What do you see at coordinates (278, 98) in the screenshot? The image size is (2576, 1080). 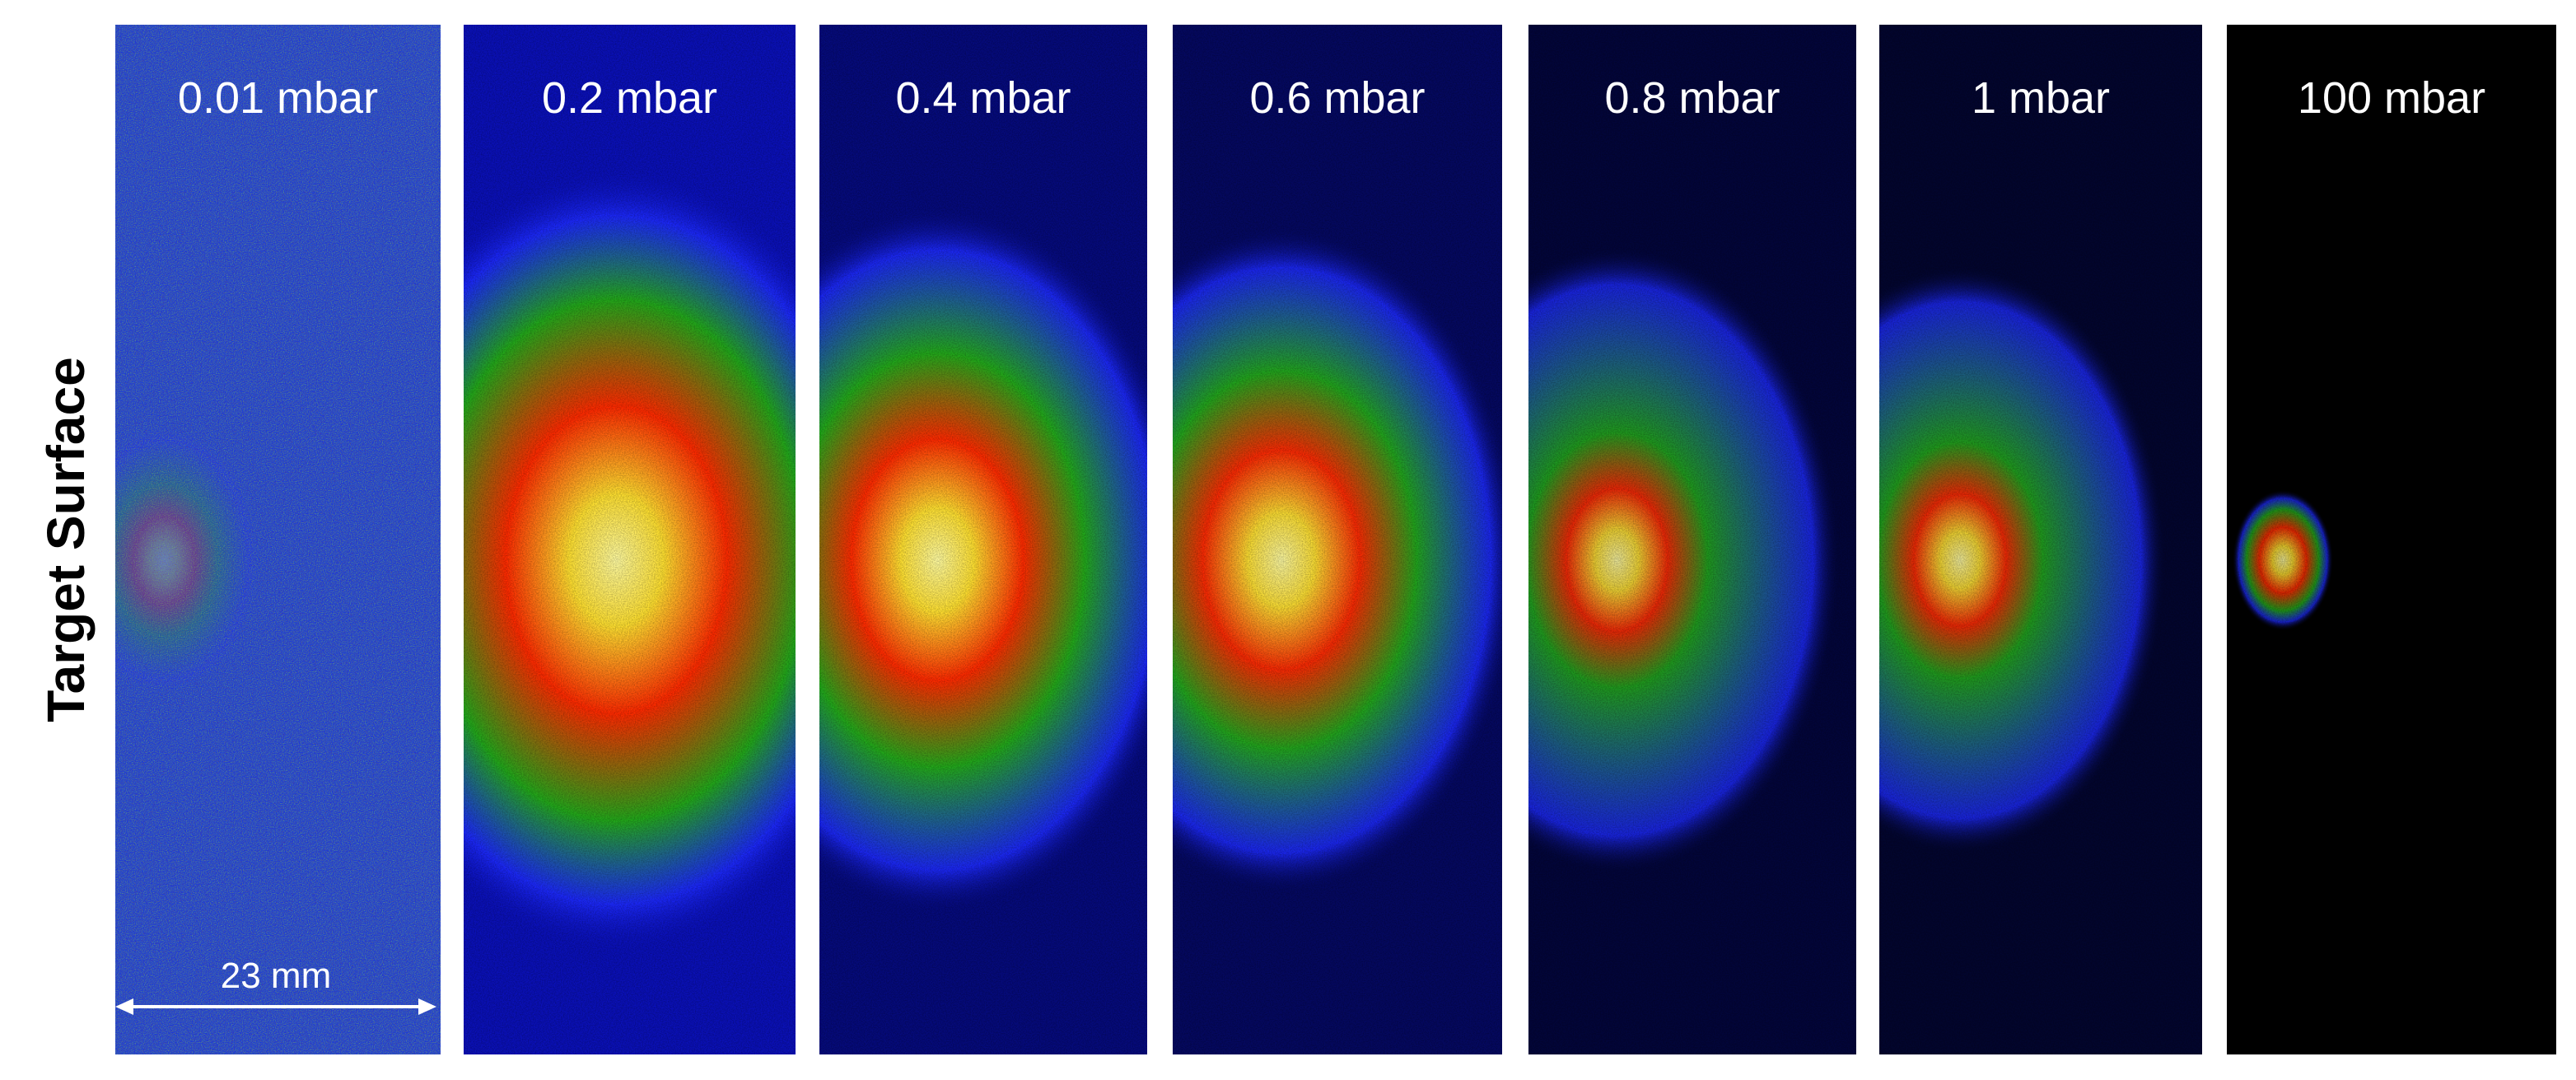 I see `pressure-label: 0.01 mbar` at bounding box center [278, 98].